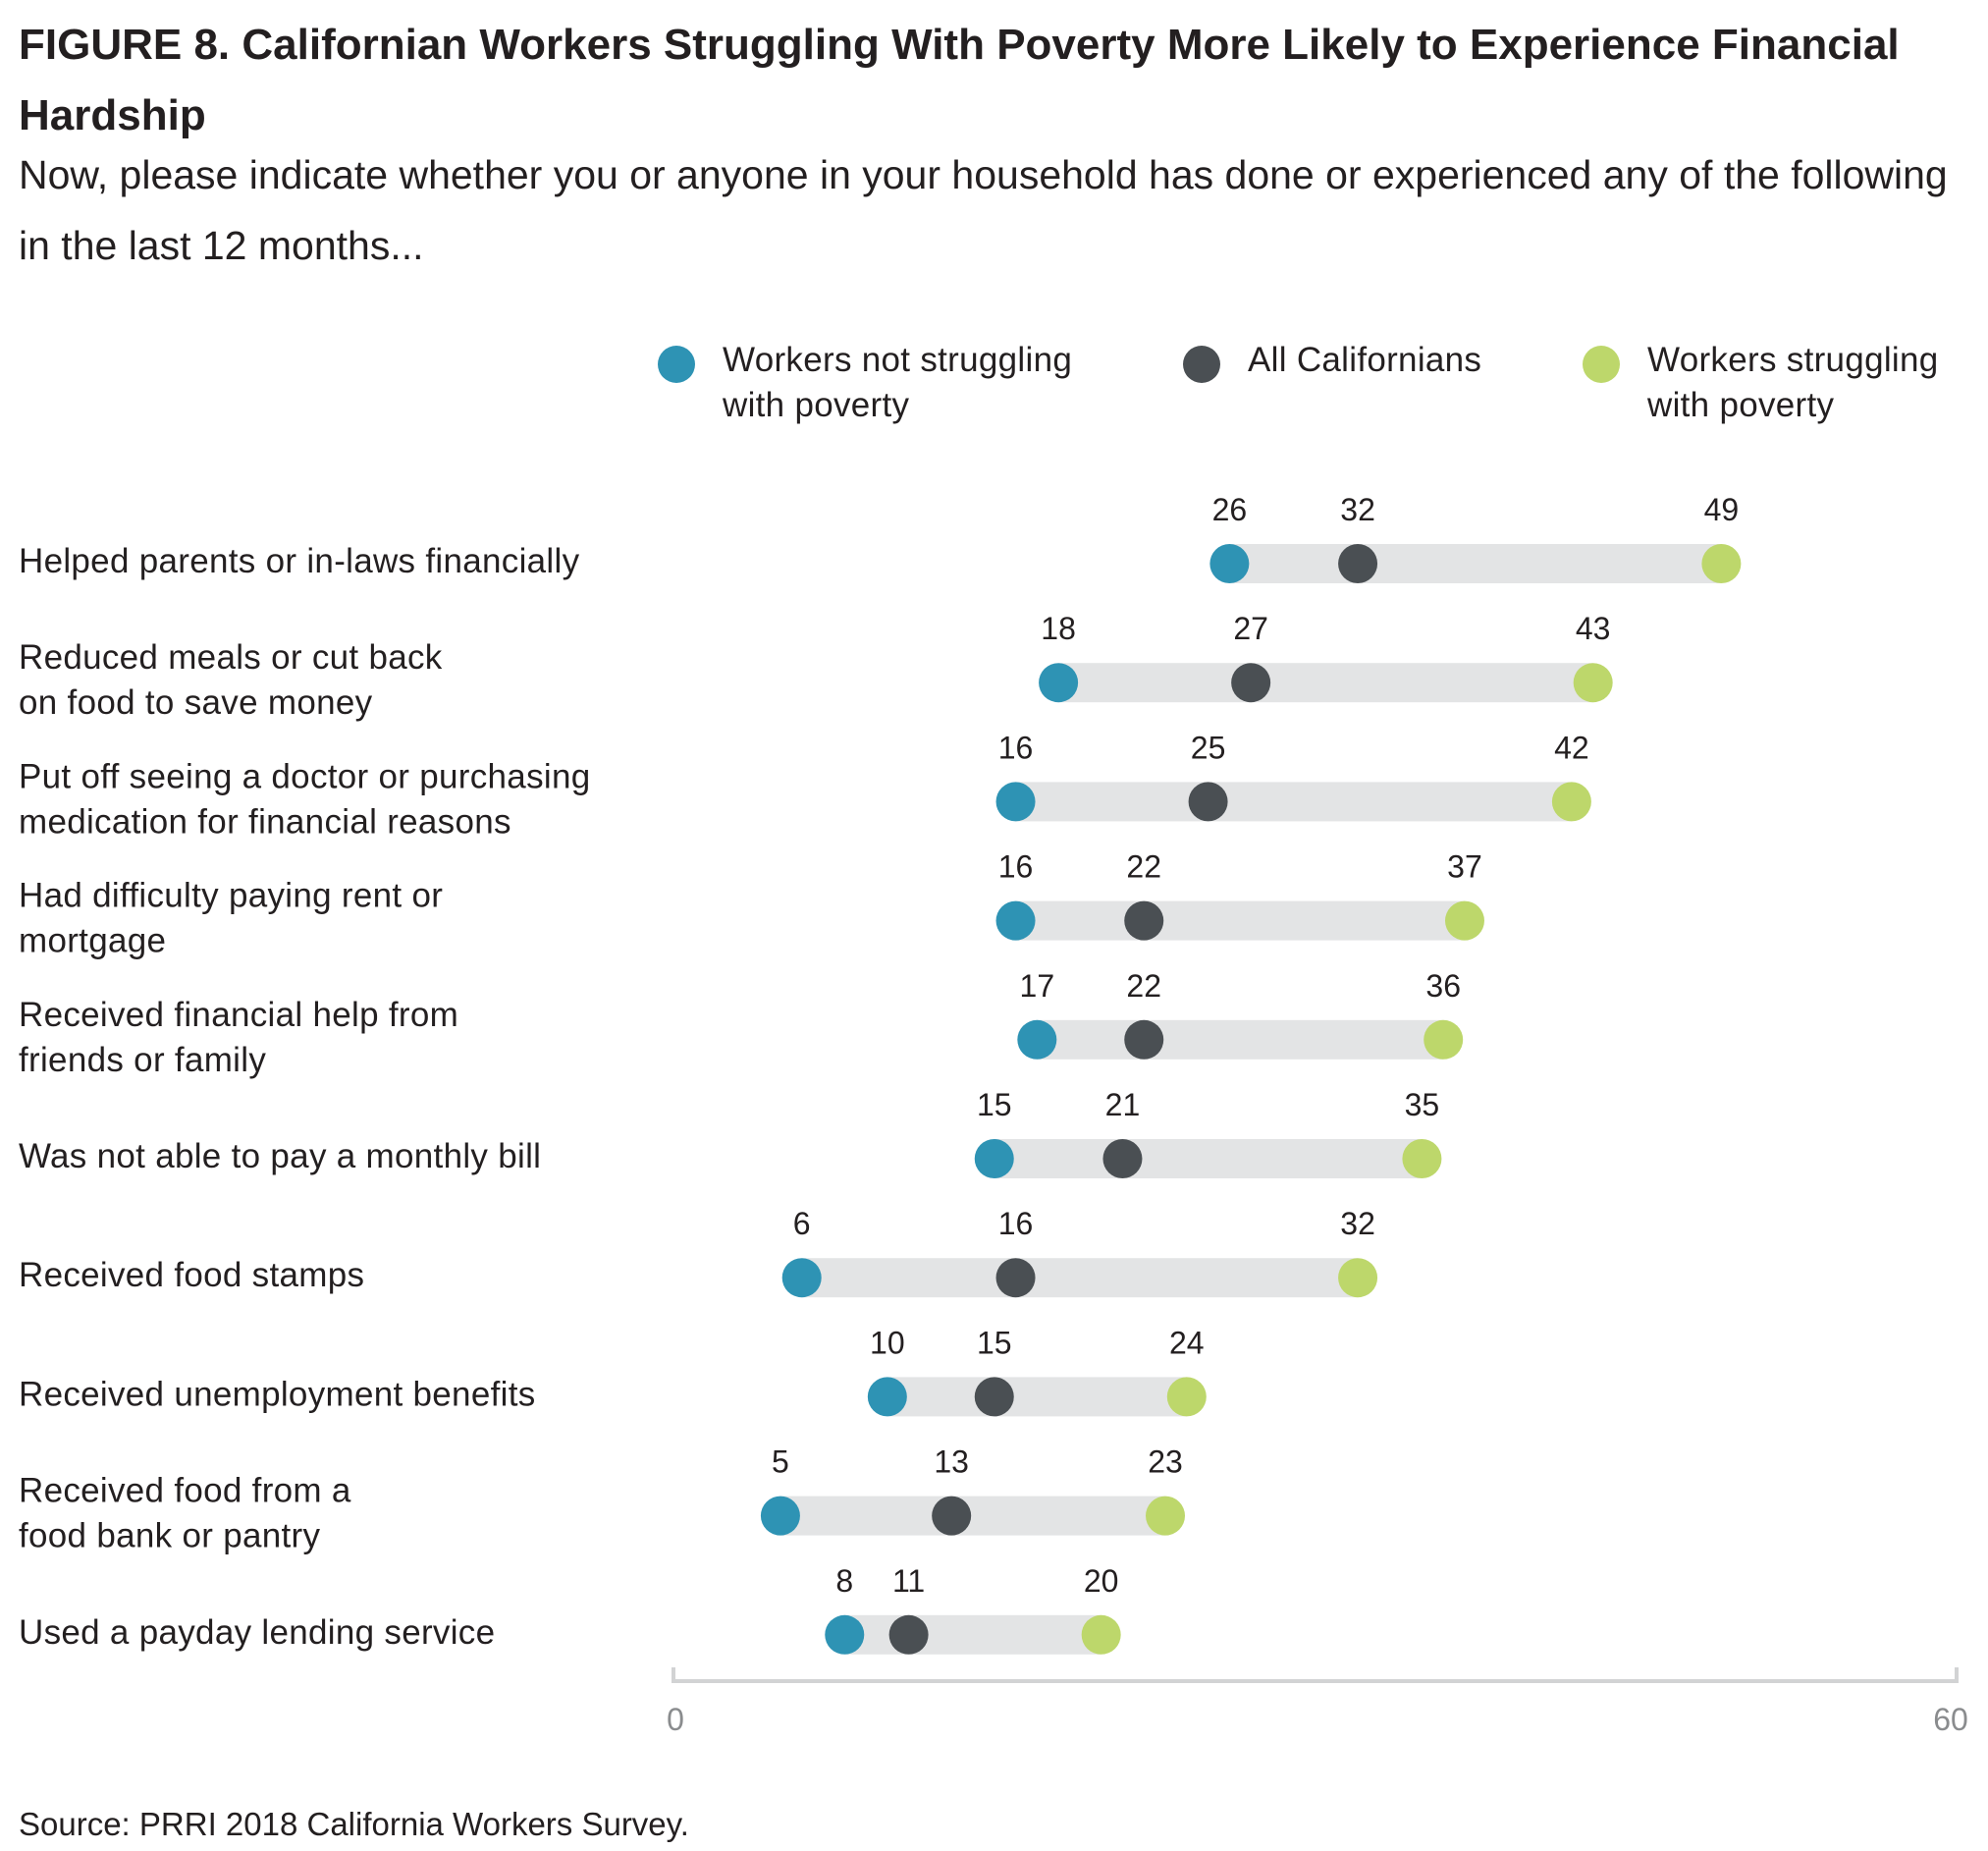 The image size is (1988, 1851). What do you see at coordinates (1143, 867) in the screenshot?
I see `data-label-all-californians-4: 22` at bounding box center [1143, 867].